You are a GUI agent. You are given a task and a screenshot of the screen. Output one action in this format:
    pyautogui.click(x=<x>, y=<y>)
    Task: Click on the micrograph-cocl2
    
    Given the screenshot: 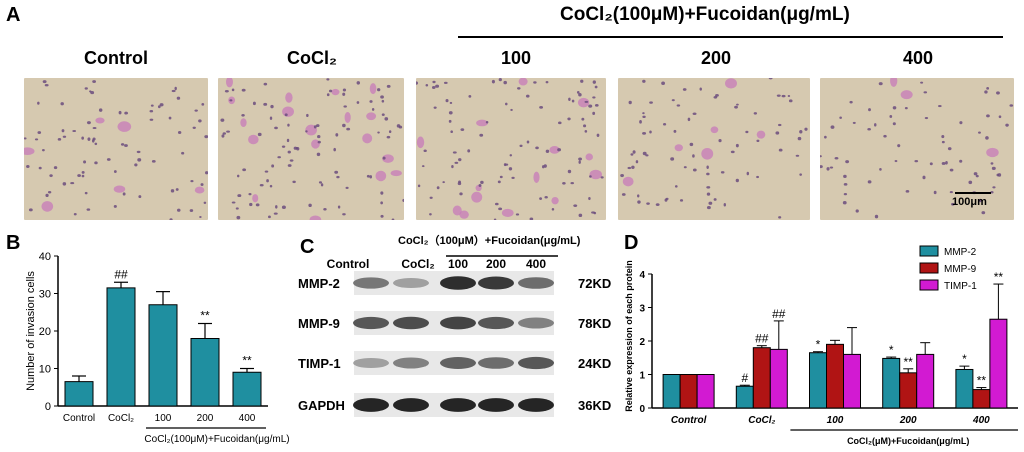 What is the action you would take?
    pyautogui.click(x=311, y=149)
    